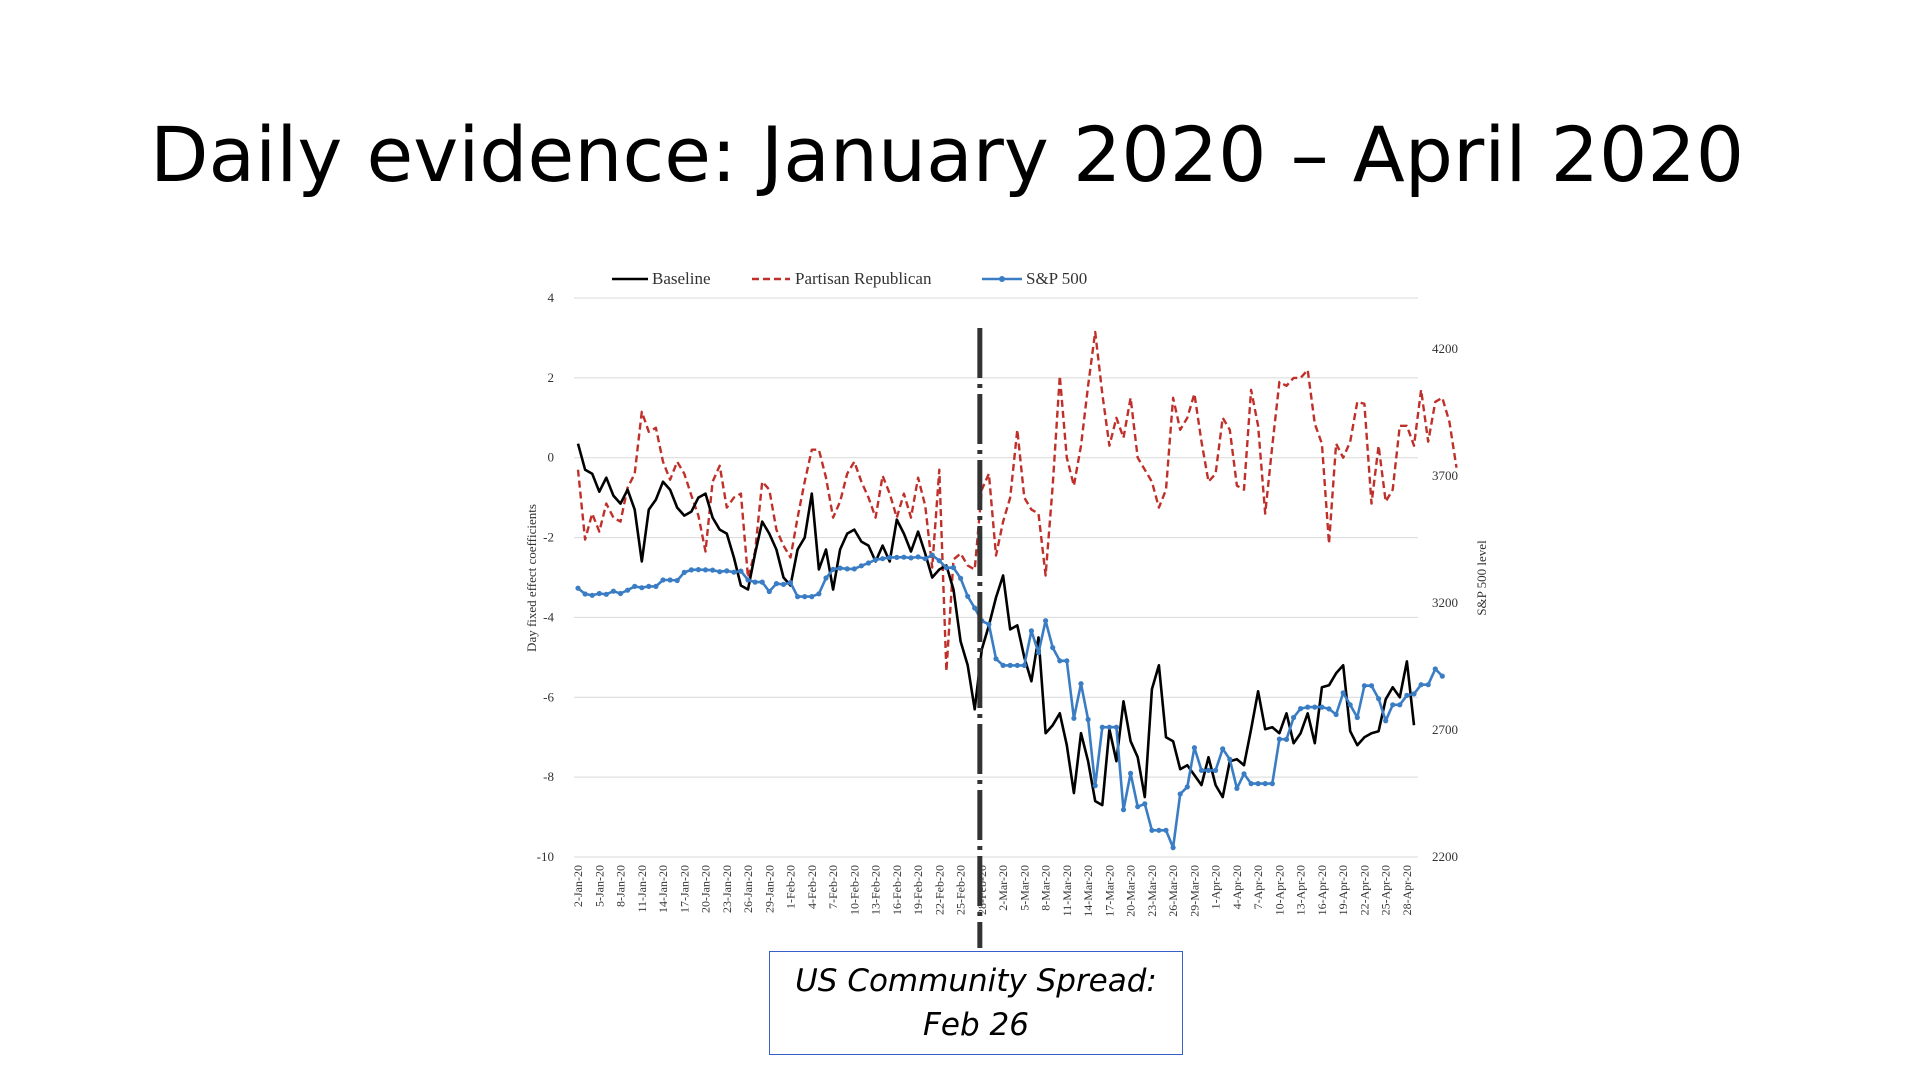  What do you see at coordinates (1173, 891) in the screenshot?
I see `x-tick-label: 26-Mar-20` at bounding box center [1173, 891].